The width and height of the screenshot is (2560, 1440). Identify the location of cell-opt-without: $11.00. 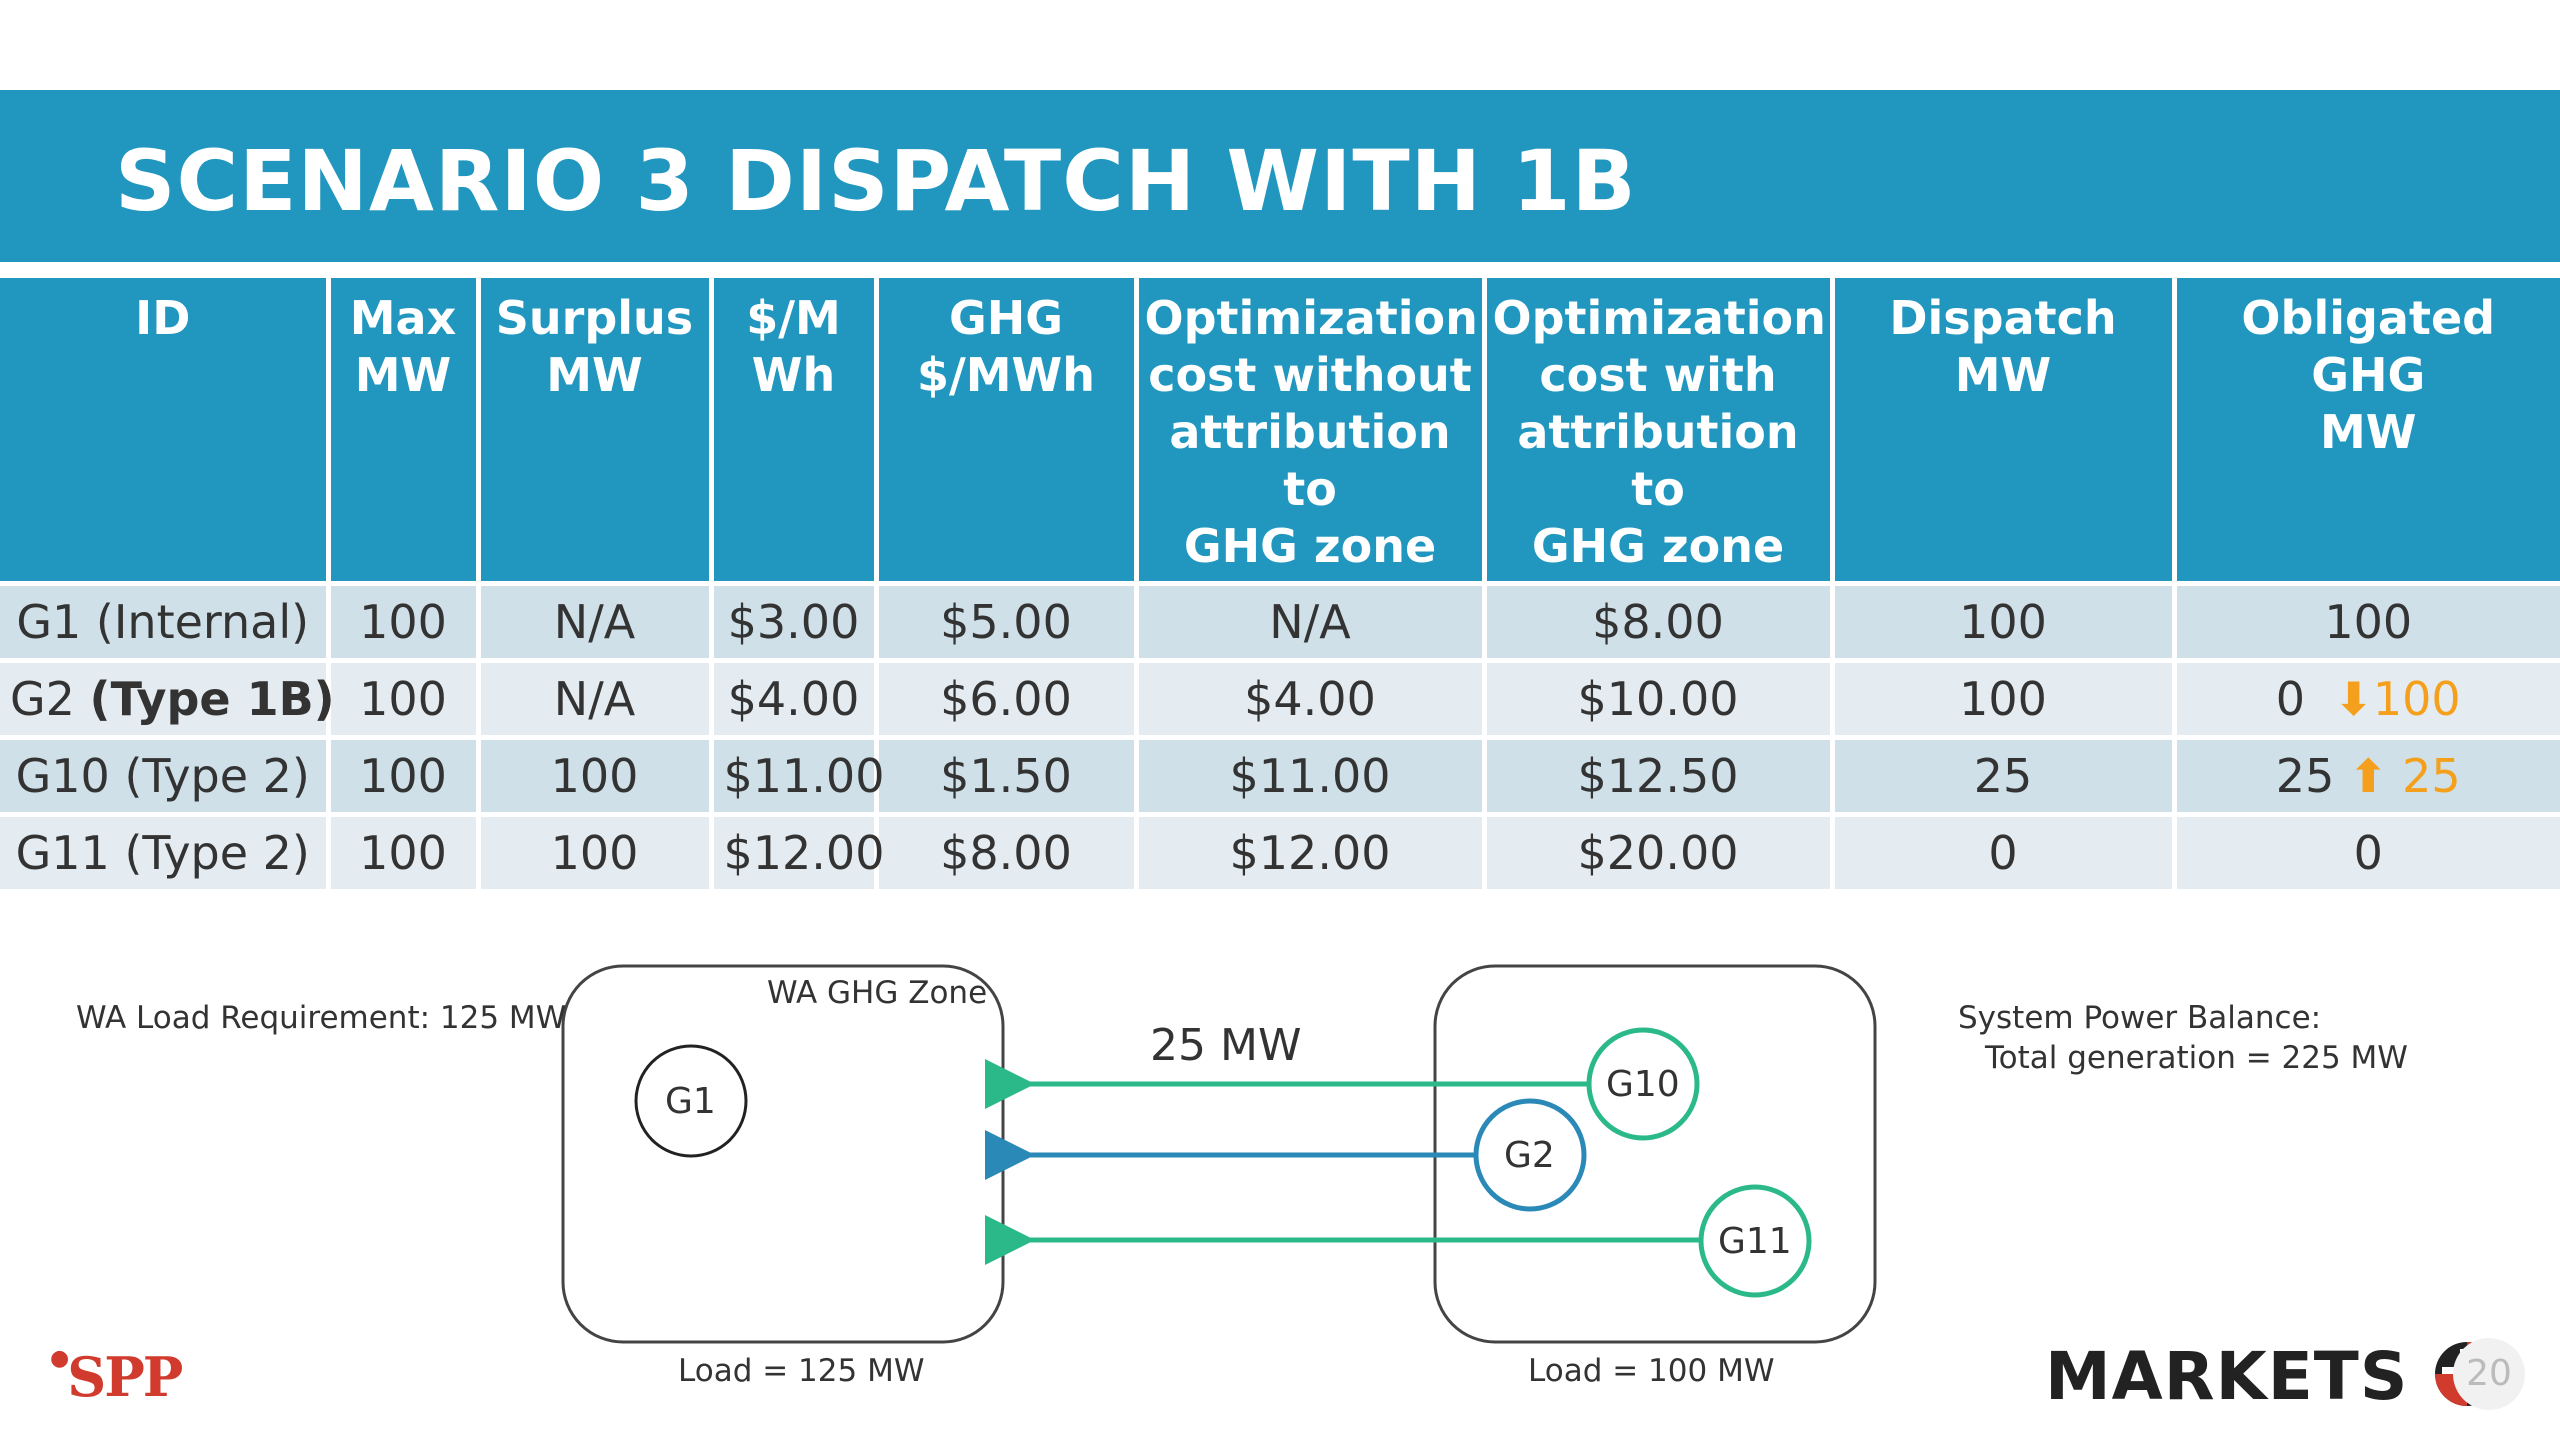
(1311, 775).